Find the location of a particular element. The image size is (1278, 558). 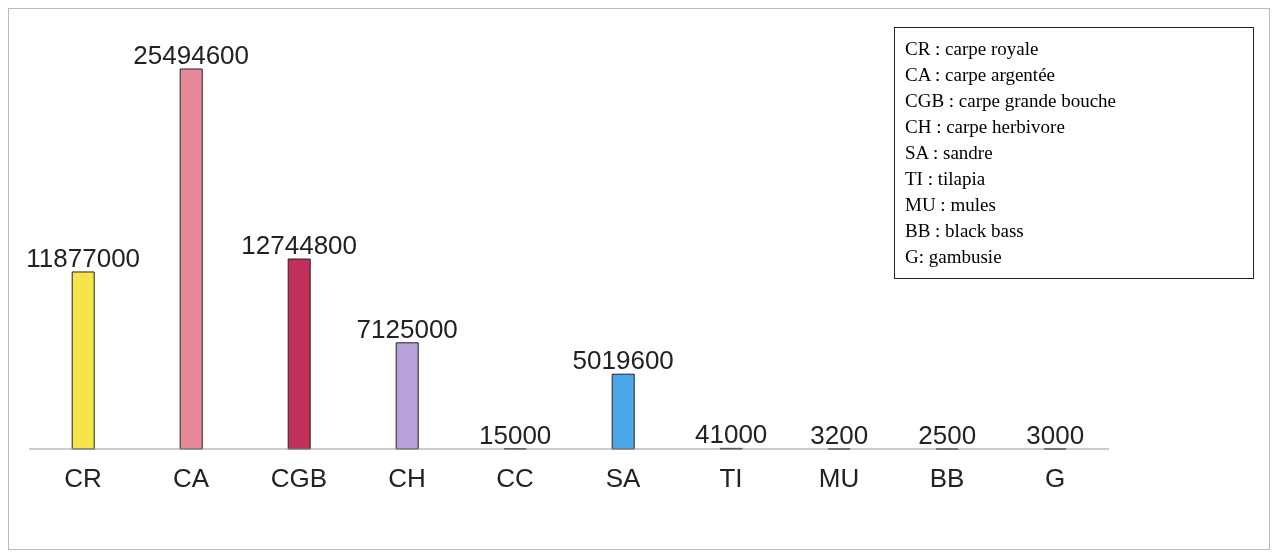

annotation: TI : tilapia is located at coordinates (946, 179).